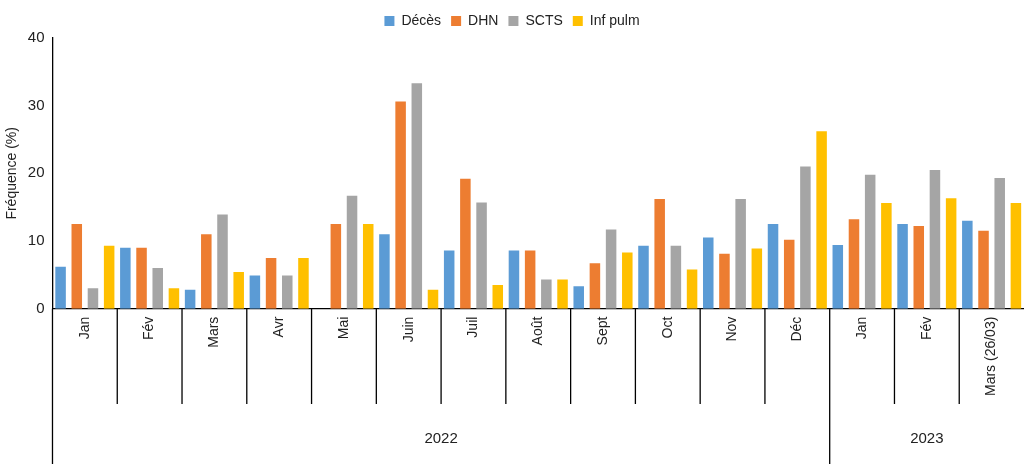  Describe the element at coordinates (407, 329) in the screenshot. I see `x-tick-label: Juin` at that location.